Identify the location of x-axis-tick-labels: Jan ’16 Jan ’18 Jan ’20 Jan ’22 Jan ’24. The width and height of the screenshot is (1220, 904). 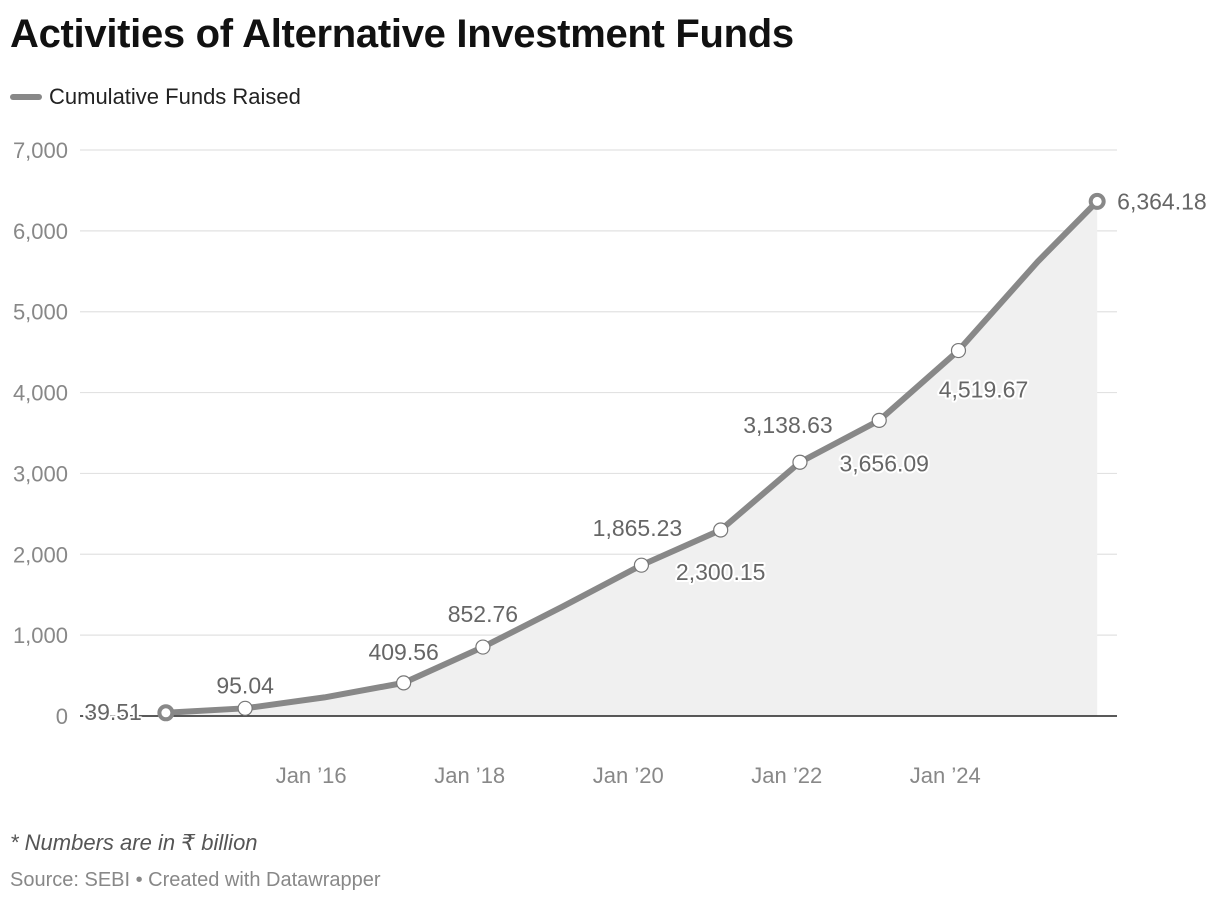
(628, 775).